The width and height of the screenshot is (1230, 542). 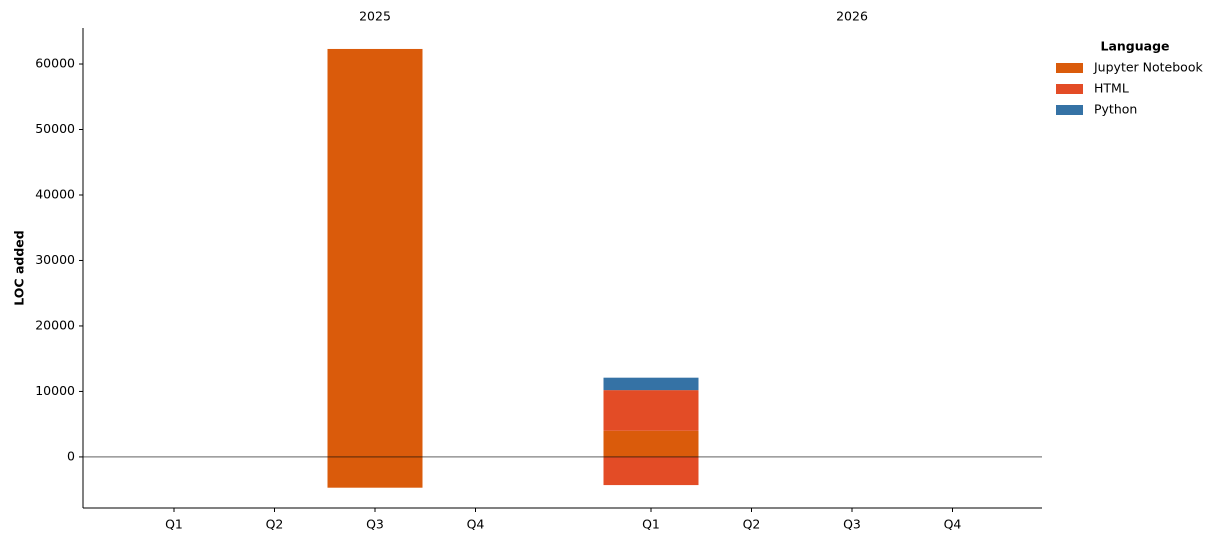 What do you see at coordinates (1134, 46) in the screenshot?
I see `legend-title: Language` at bounding box center [1134, 46].